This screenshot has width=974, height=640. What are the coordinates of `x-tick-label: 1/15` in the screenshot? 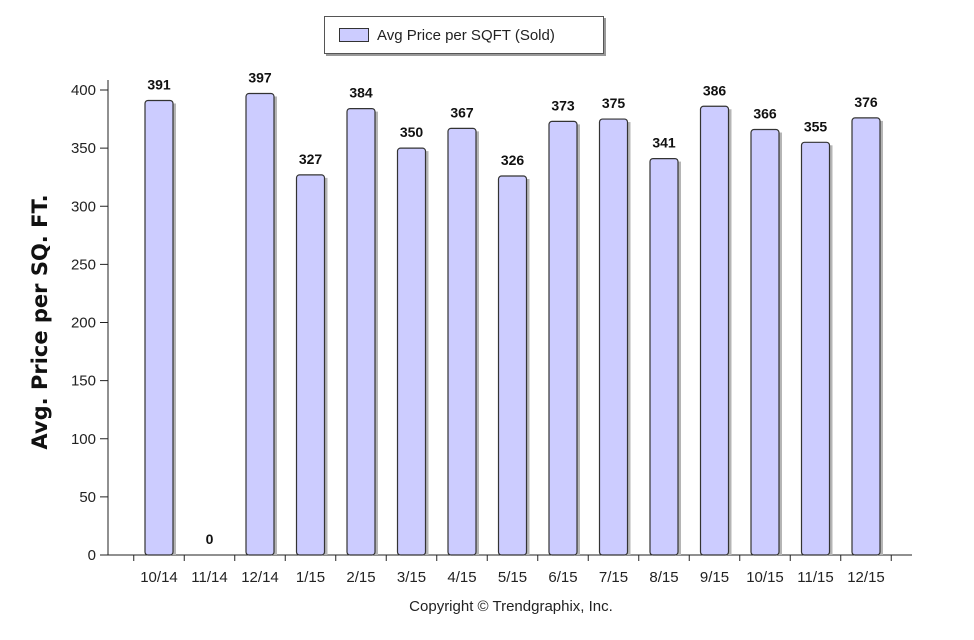 It's located at (310, 577).